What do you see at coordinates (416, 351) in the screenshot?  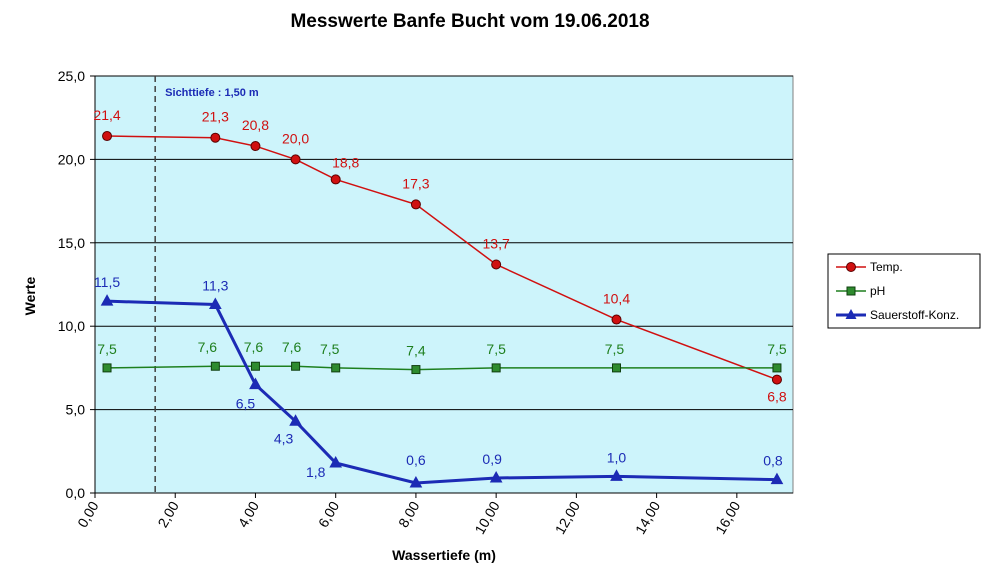 I see `data-label-ph: 7,4` at bounding box center [416, 351].